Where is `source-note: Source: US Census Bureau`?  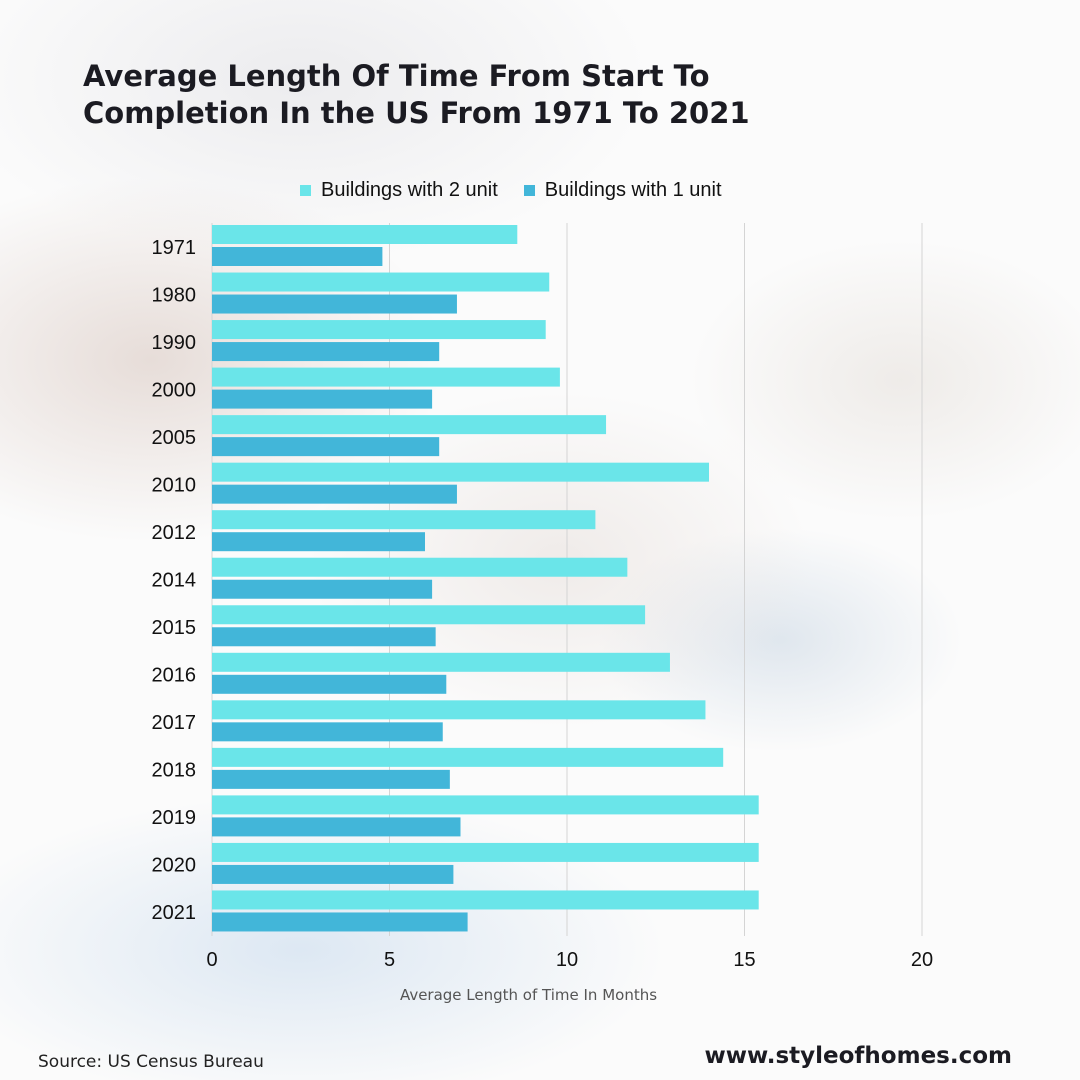
source-note: Source: US Census Bureau is located at coordinates (151, 1062).